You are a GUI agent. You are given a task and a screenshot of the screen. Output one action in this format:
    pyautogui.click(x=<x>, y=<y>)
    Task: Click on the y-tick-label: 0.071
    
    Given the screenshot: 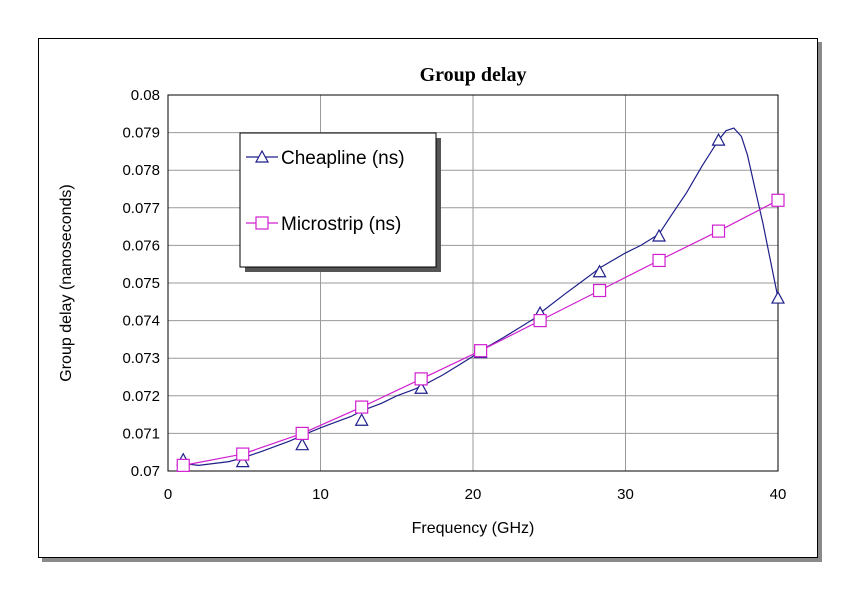 What is the action you would take?
    pyautogui.click(x=141, y=433)
    